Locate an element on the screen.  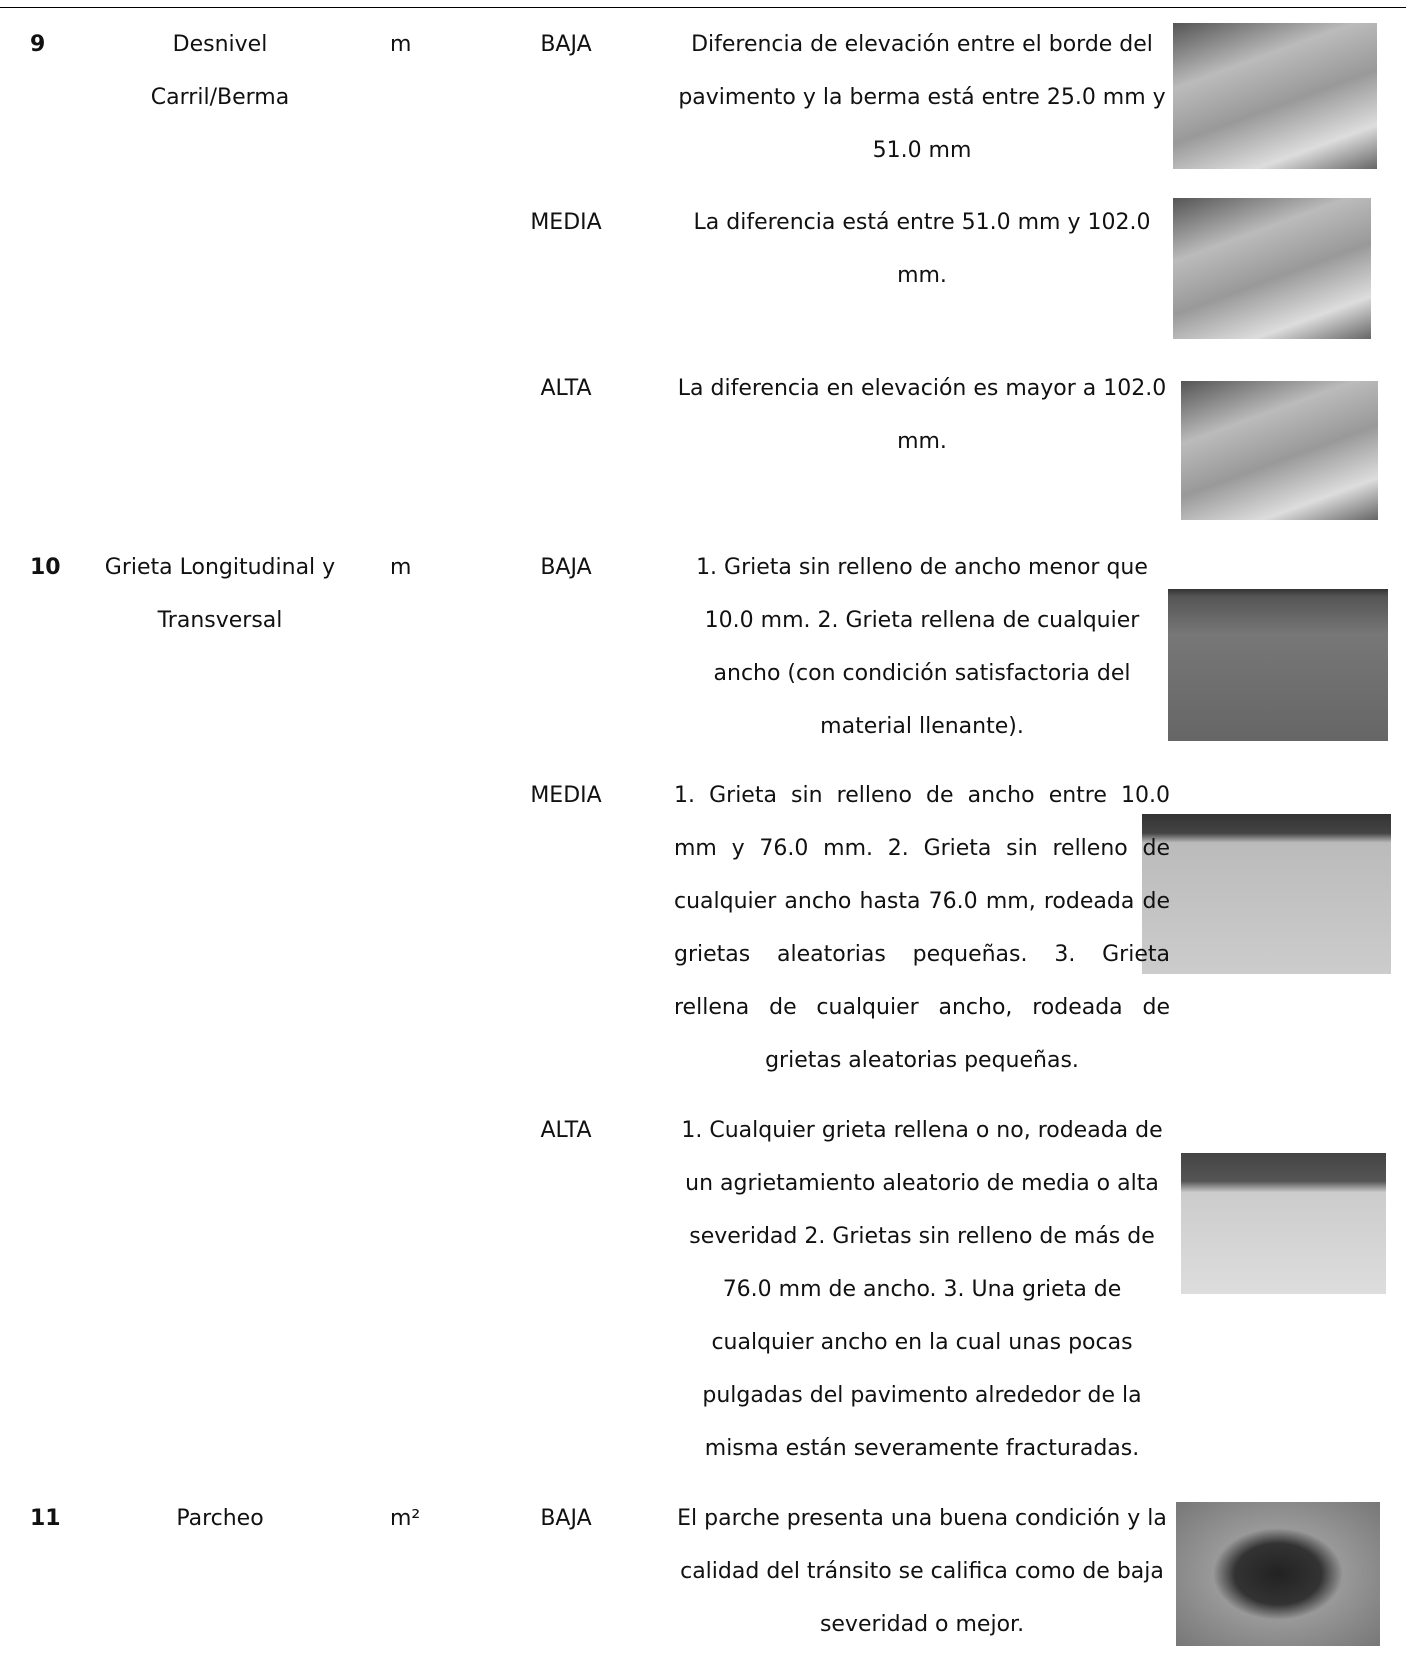
row-name: Desnivel Carril/Berma is located at coordinates (220, 71).